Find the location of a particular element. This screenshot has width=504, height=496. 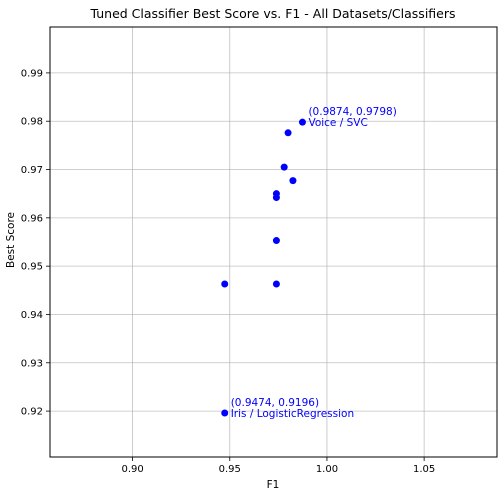

annotation-label: Iris / LogisticRegression is located at coordinates (292, 414).